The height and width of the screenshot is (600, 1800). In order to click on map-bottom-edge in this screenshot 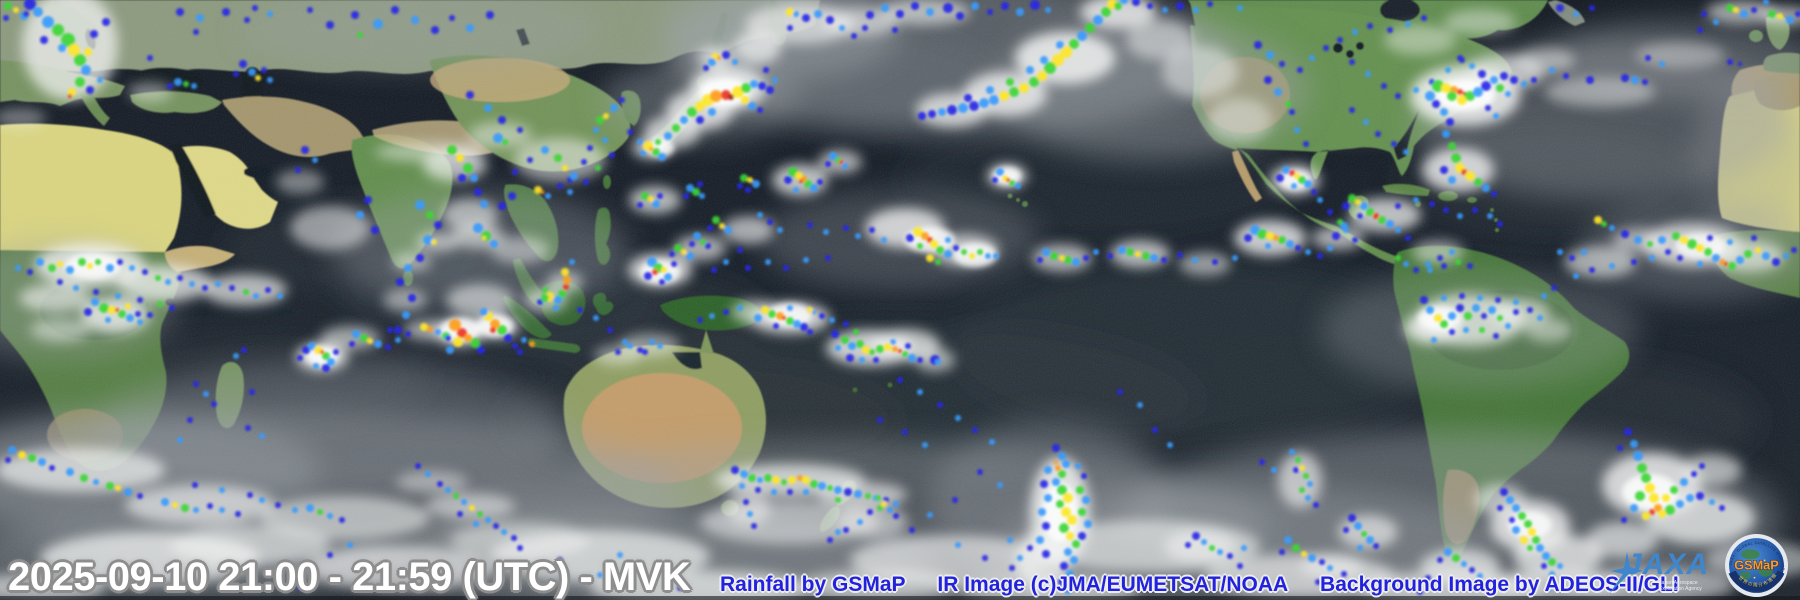, I will do `click(900, 598)`.